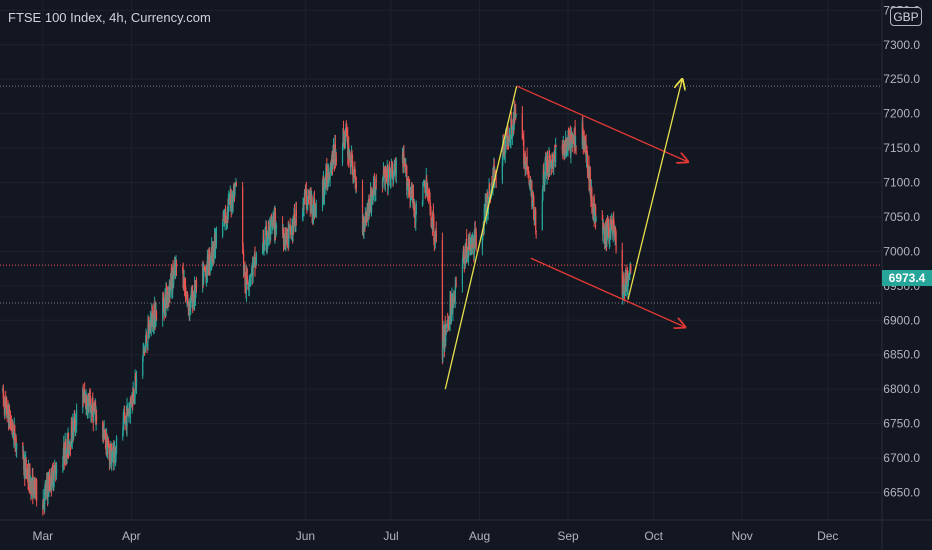 This screenshot has width=932, height=550. Describe the element at coordinates (907, 278) in the screenshot. I see `last-price-label: 6973.4` at that location.